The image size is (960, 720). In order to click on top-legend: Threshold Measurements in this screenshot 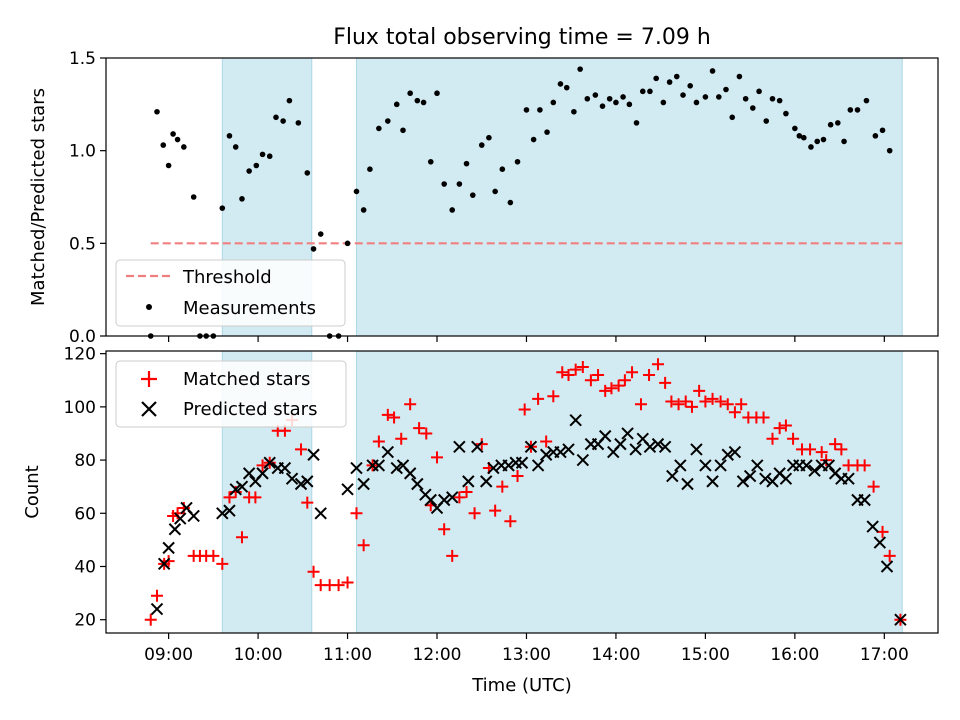, I will do `click(230, 293)`.